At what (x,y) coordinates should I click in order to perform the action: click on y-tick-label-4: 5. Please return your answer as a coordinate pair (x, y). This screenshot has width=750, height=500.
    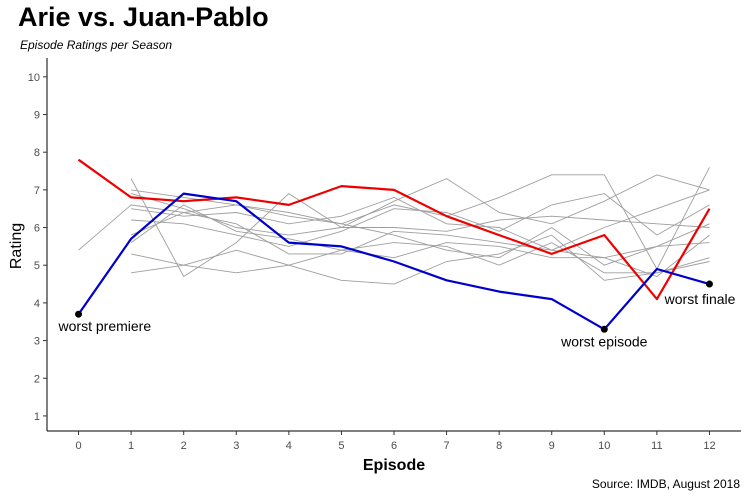
    Looking at the image, I should click on (37, 266).